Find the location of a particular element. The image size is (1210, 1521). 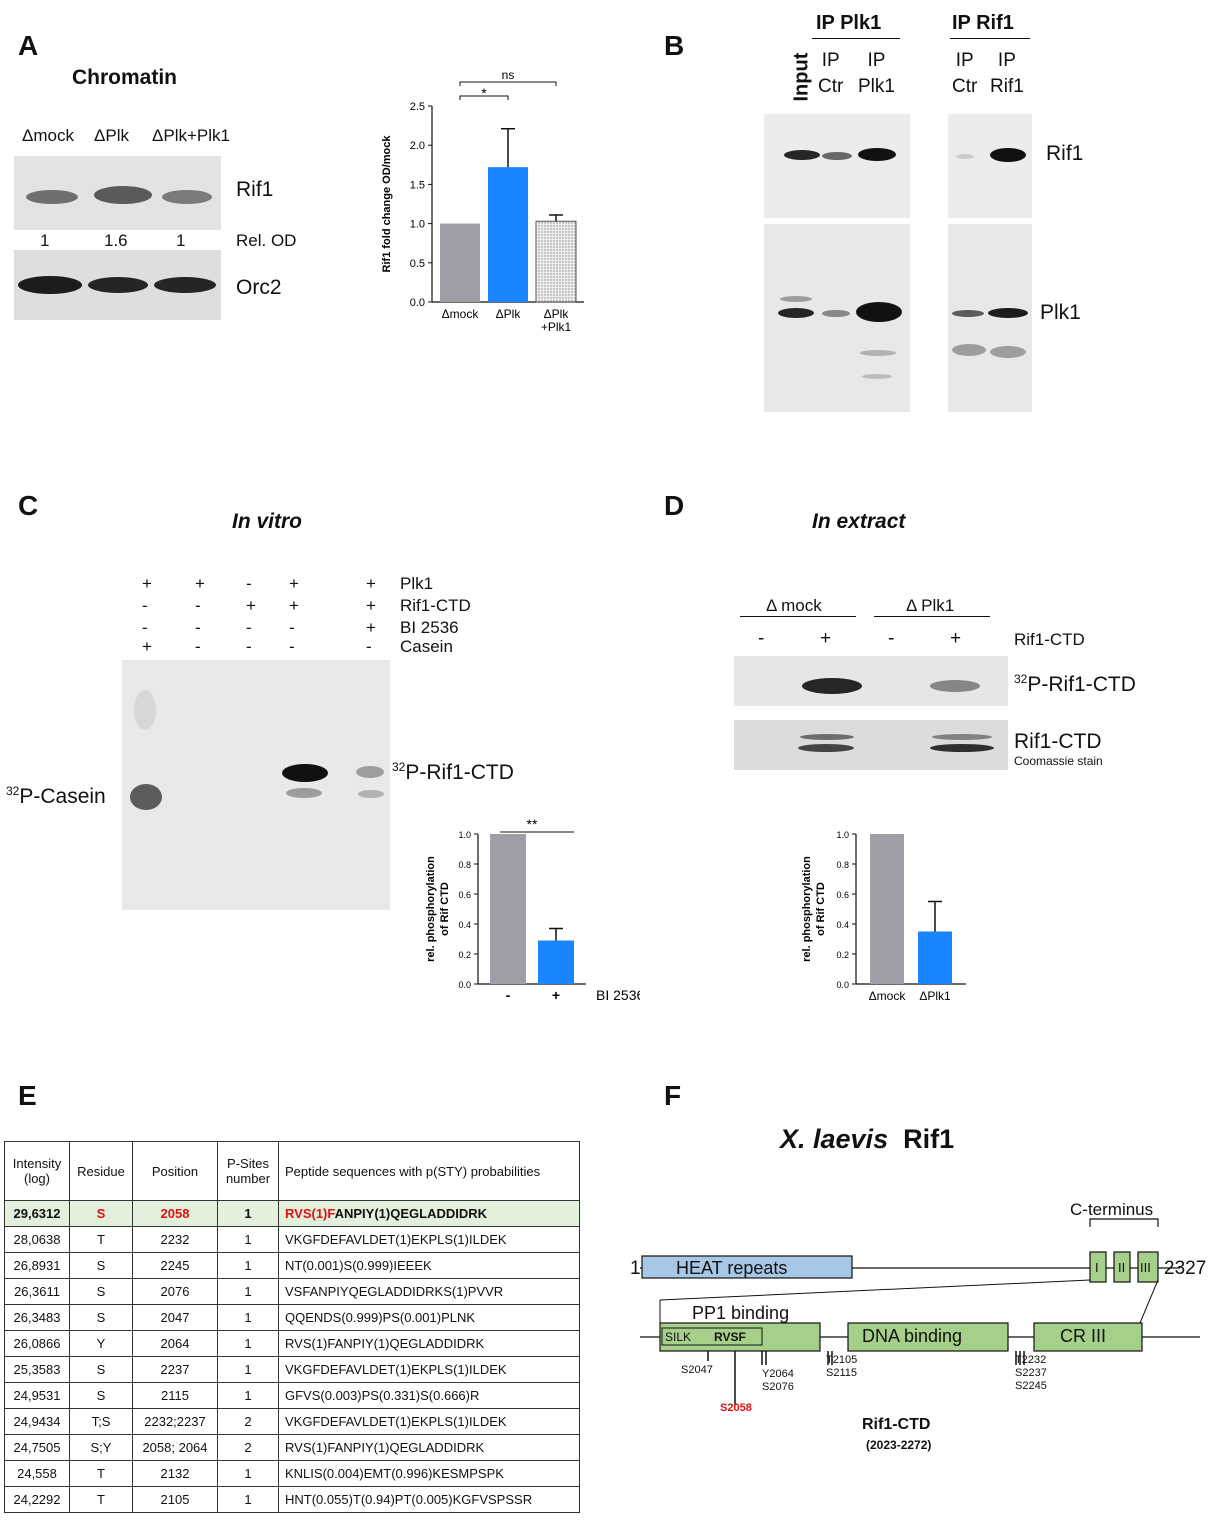

panel-b-lane-4: IP Rif1 is located at coordinates (1007, 73).